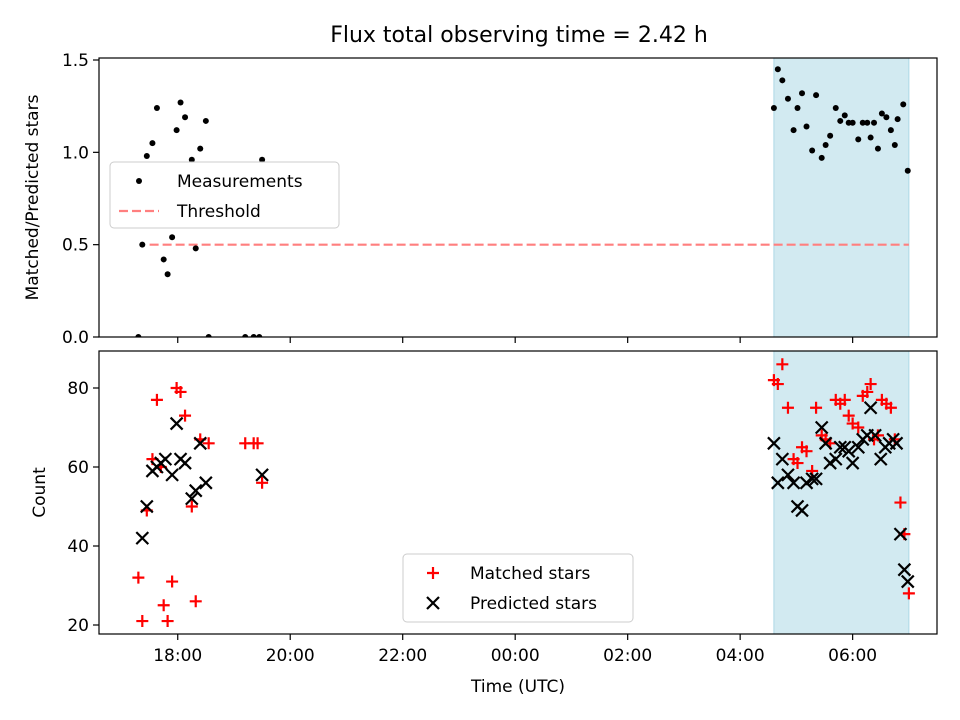 Image resolution: width=960 pixels, height=720 pixels. What do you see at coordinates (533, 604) in the screenshot?
I see `legend-label-predicted: Predicted stars` at bounding box center [533, 604].